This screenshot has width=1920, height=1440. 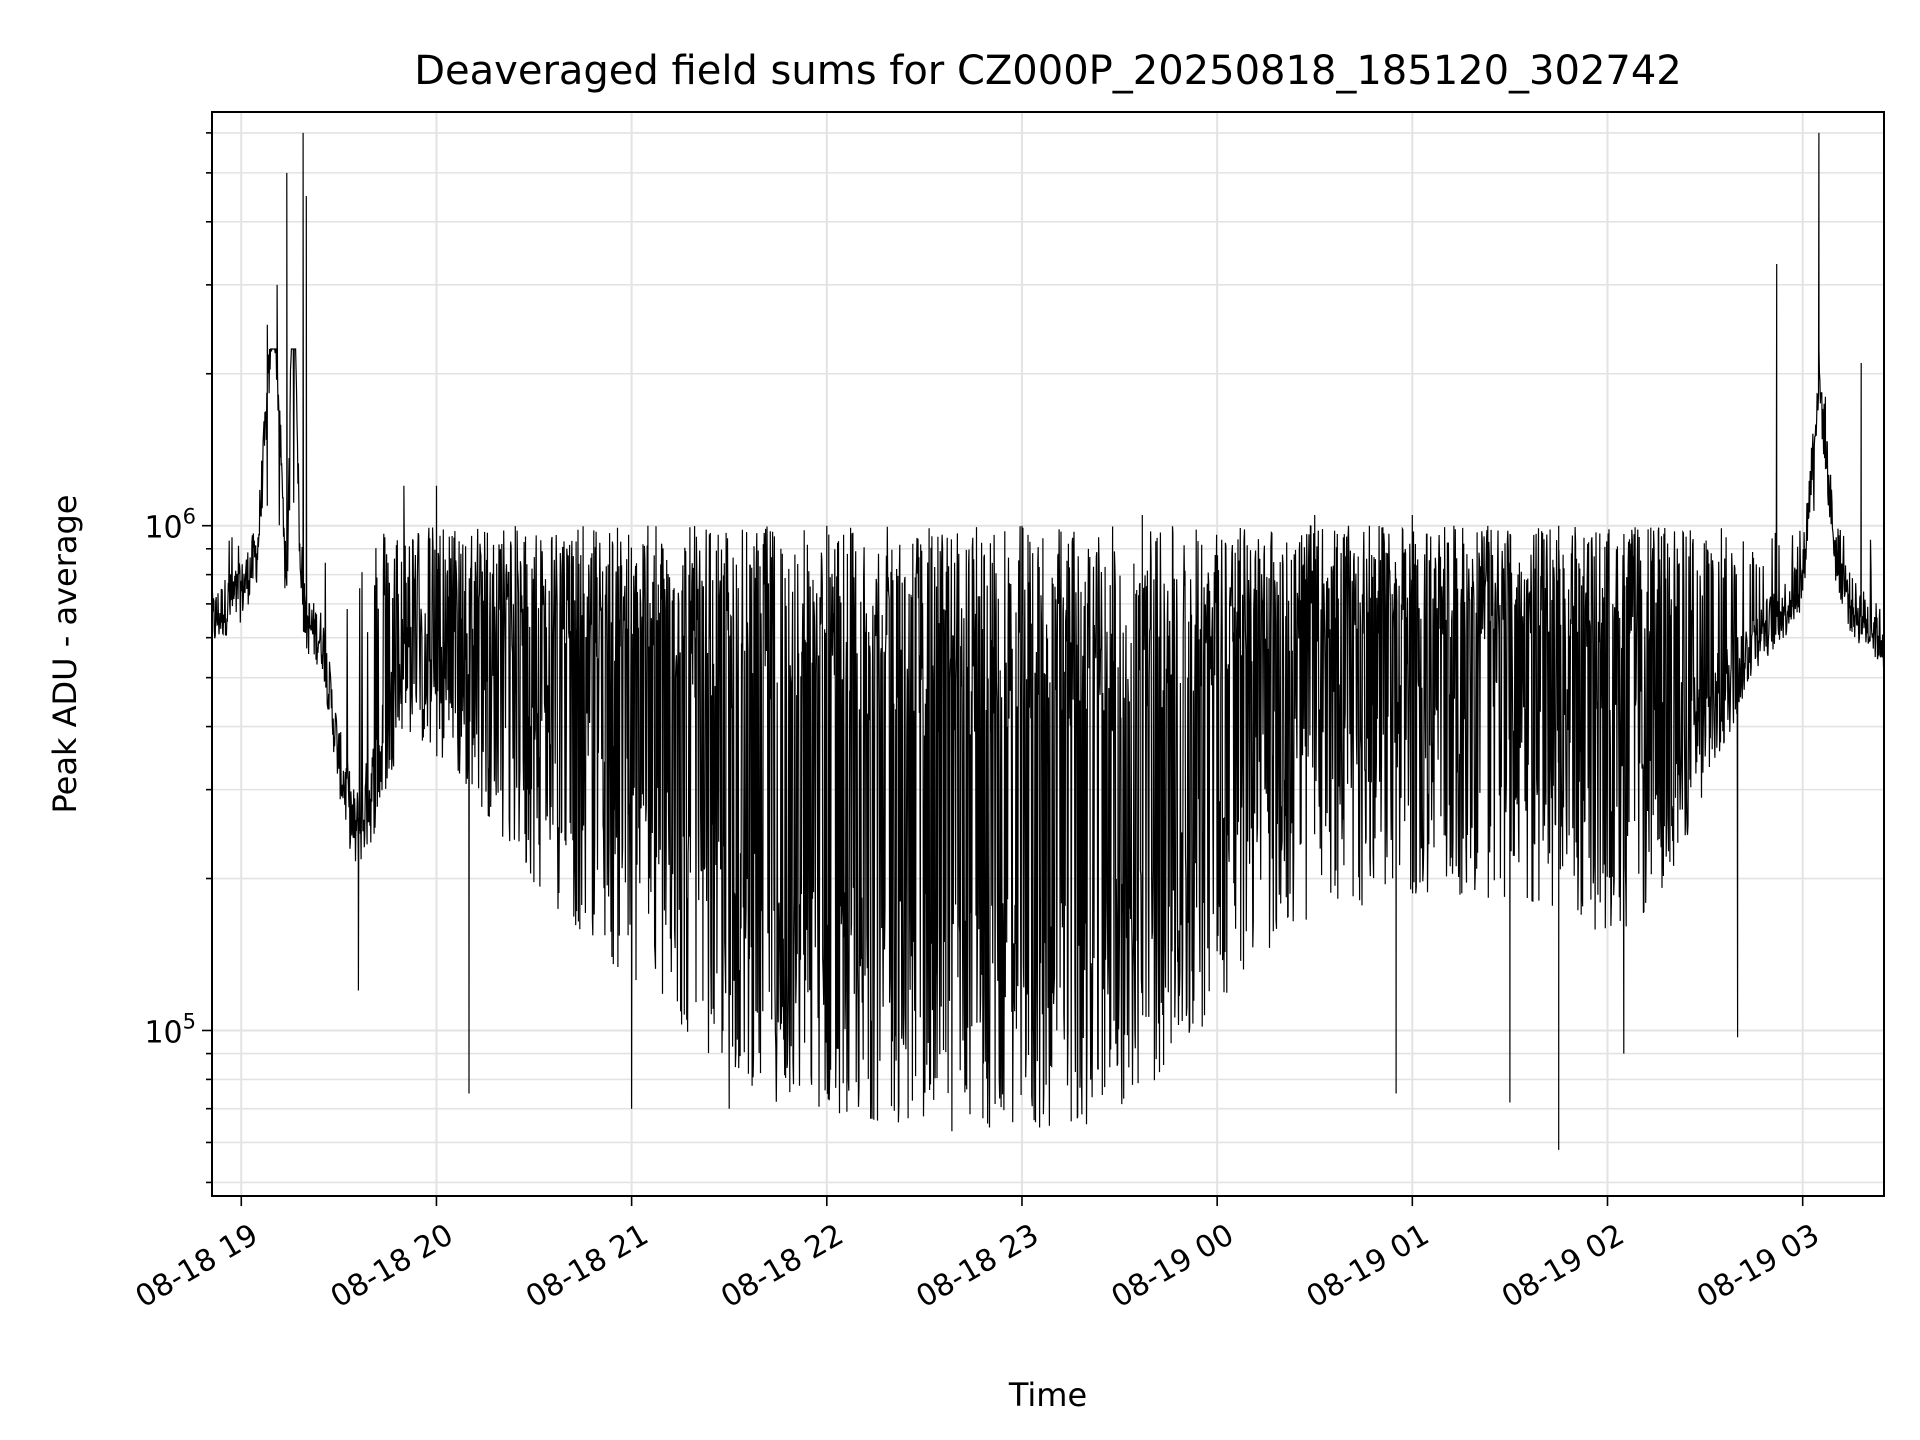 I want to click on y-tick-label-exponent: 5, so click(x=189, y=1021).